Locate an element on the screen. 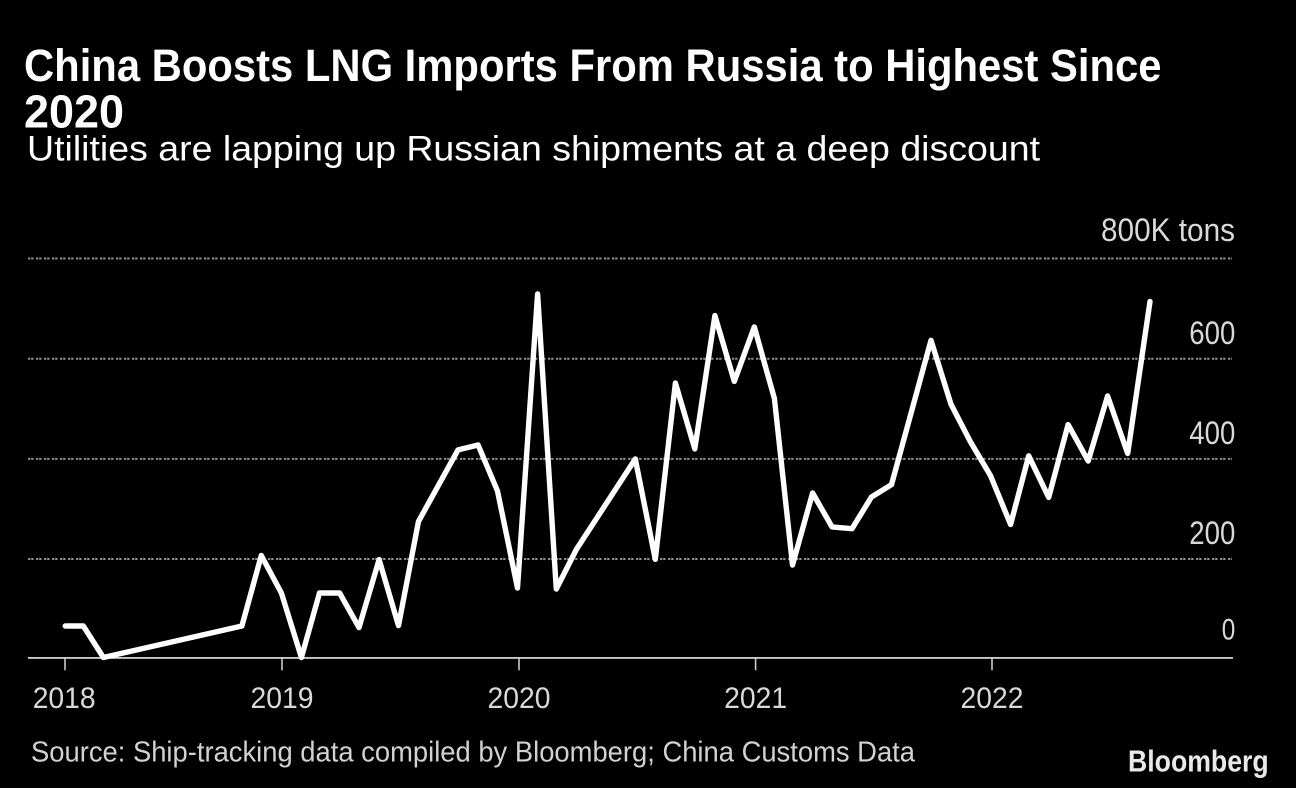 Image resolution: width=1296 pixels, height=788 pixels. svg-text: 2019 is located at coordinates (282, 698).